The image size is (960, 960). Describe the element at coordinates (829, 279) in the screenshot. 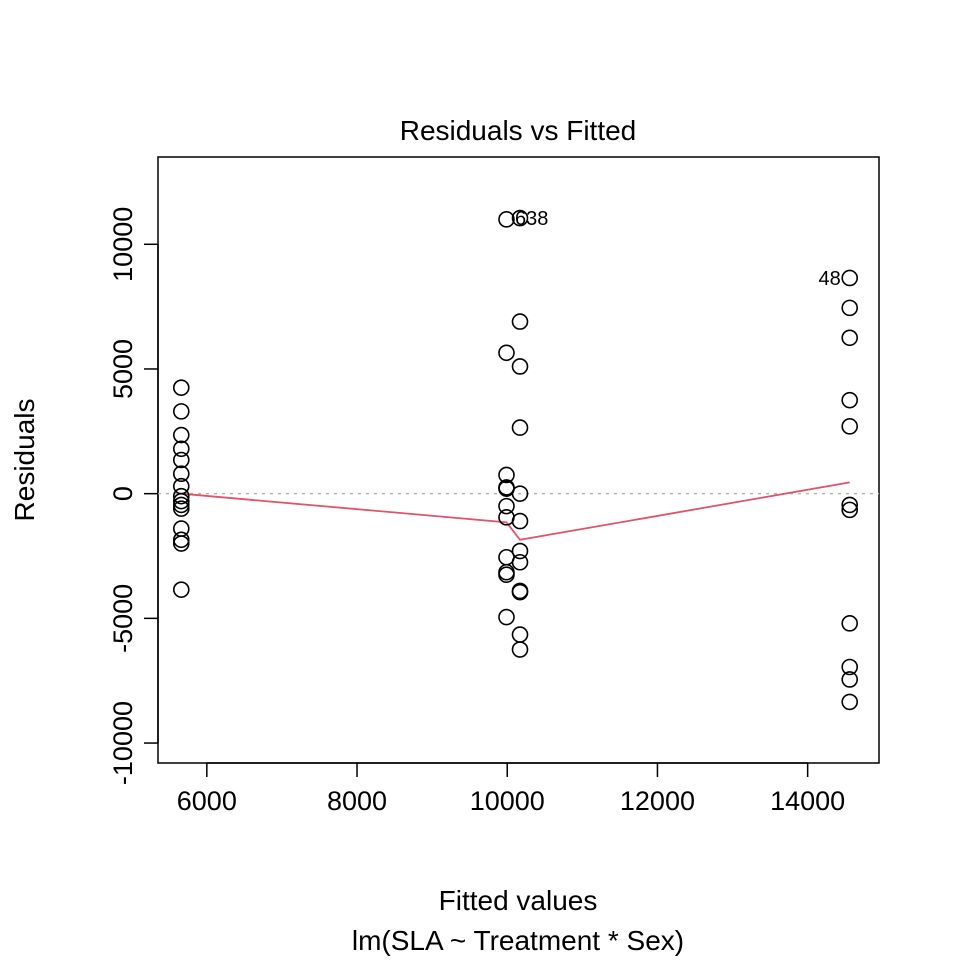

I see `point-annotation-label: 48` at that location.